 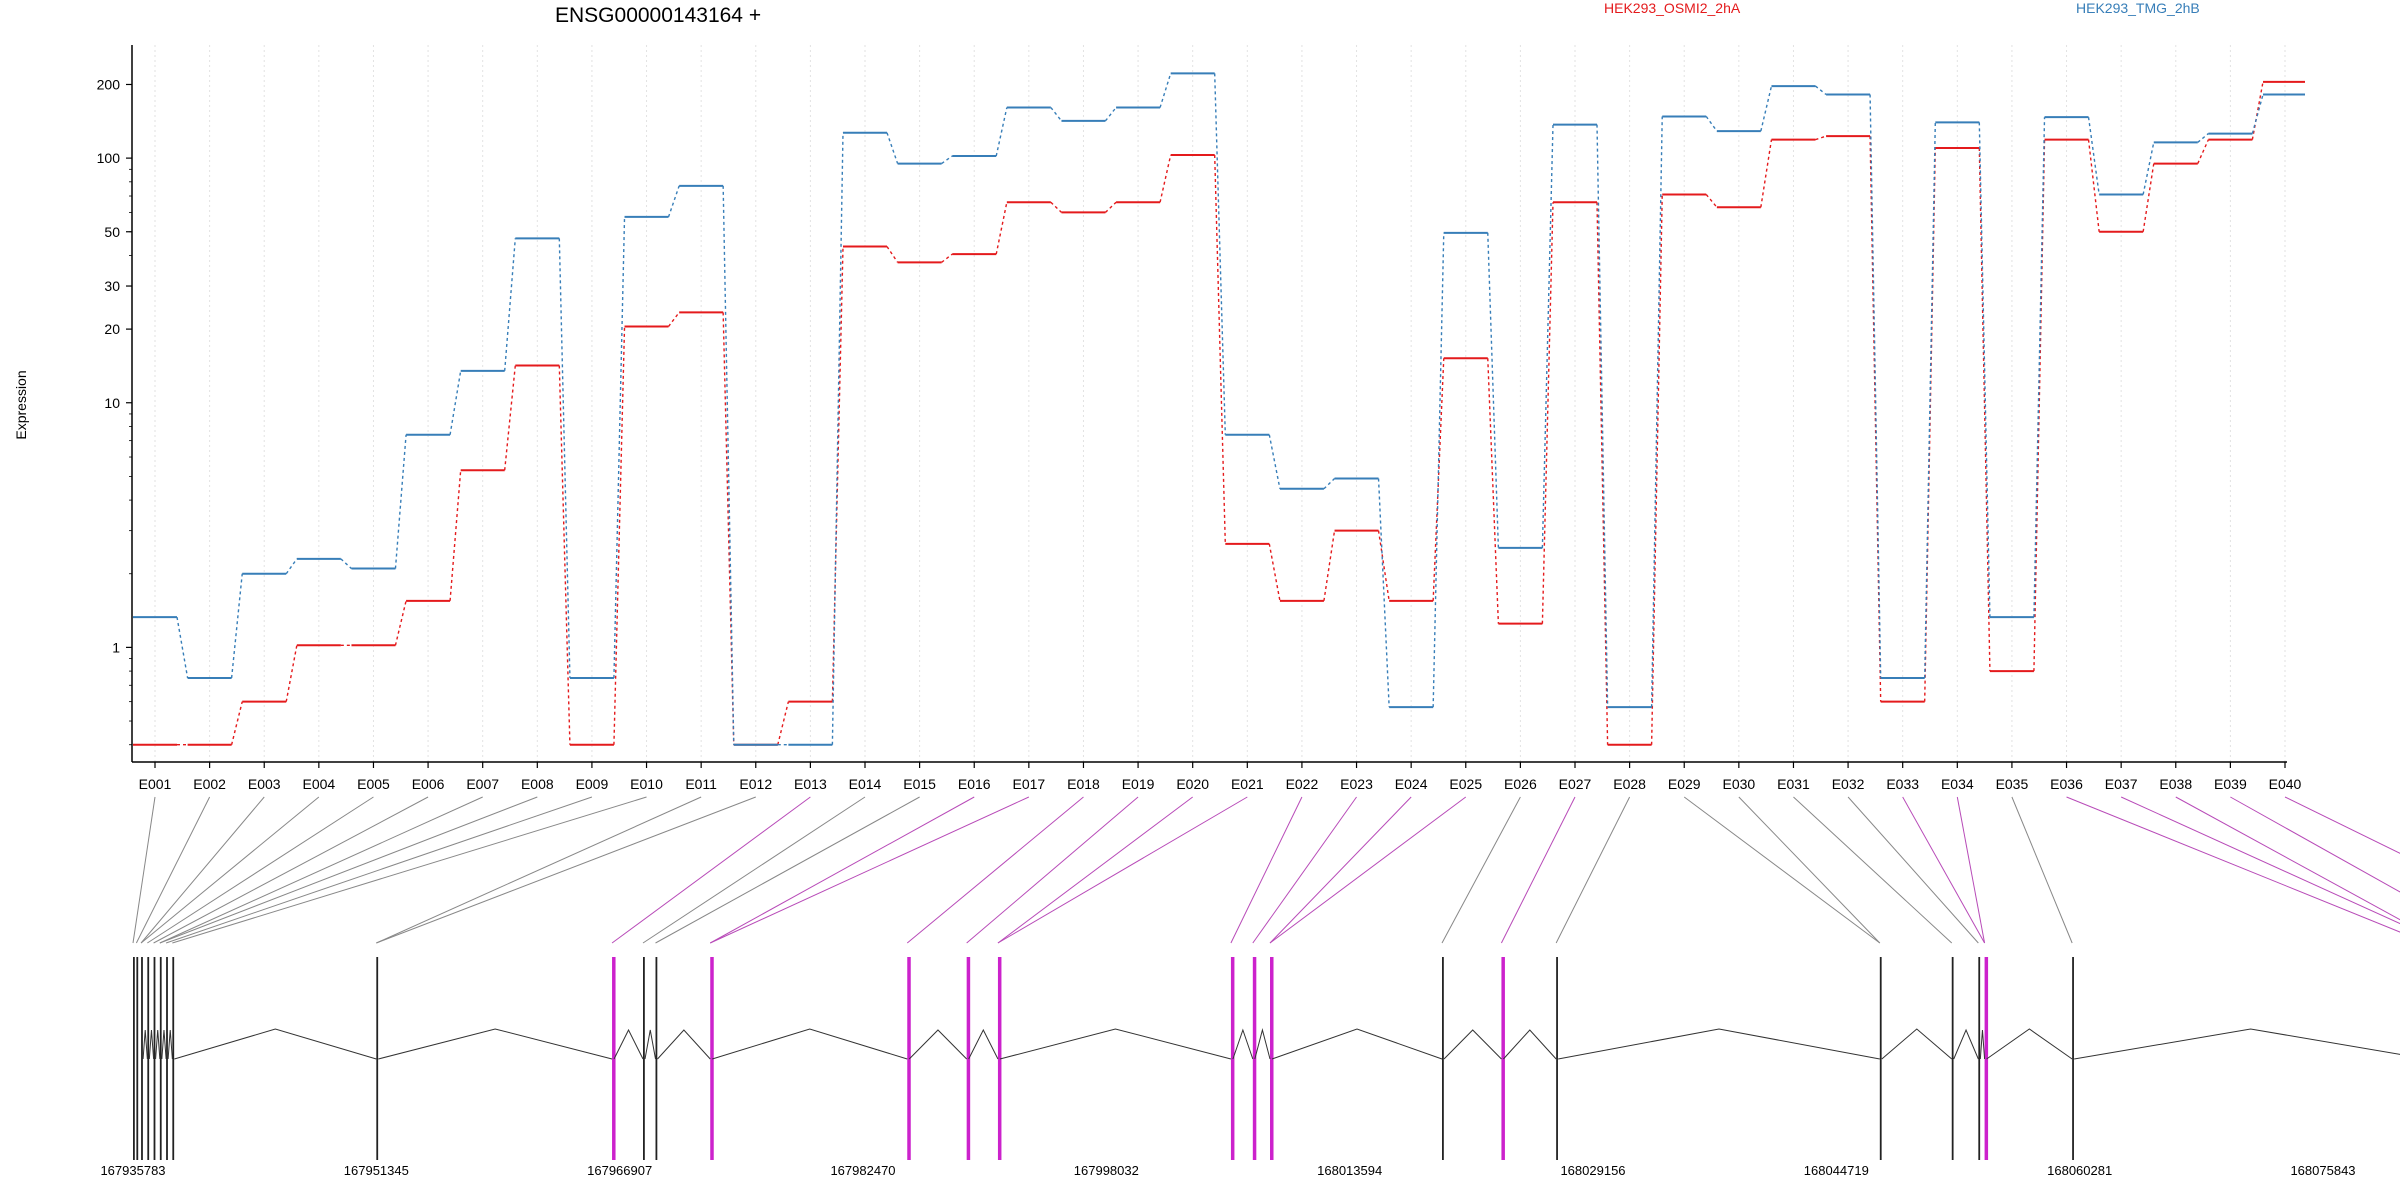 What do you see at coordinates (1192, 784) in the screenshot?
I see `x-tick-label-e020: E020` at bounding box center [1192, 784].